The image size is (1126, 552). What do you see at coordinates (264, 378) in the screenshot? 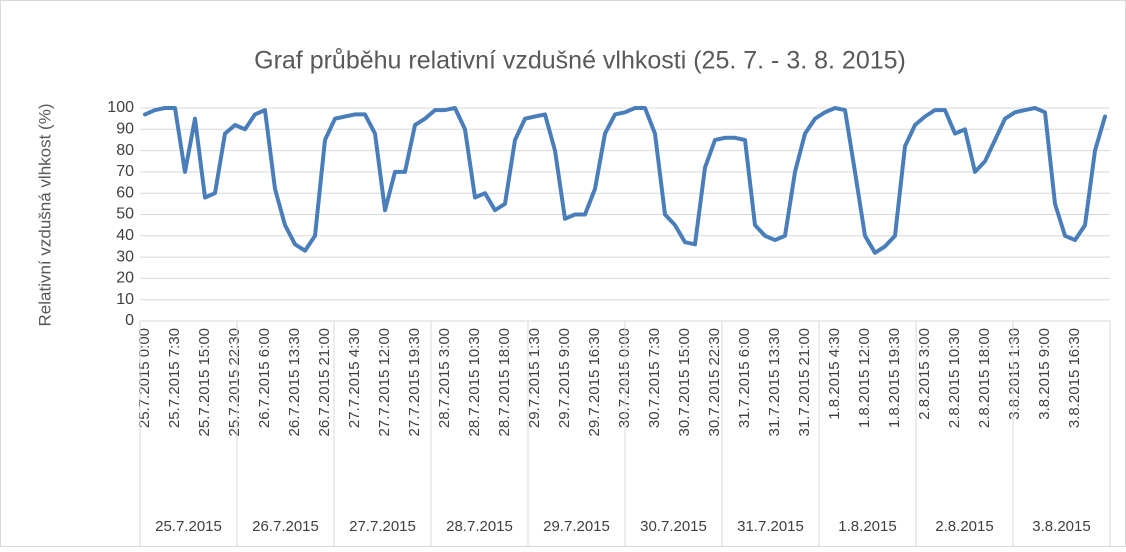
I see `x-tick-label: 26.7.2015 6:00` at bounding box center [264, 378].